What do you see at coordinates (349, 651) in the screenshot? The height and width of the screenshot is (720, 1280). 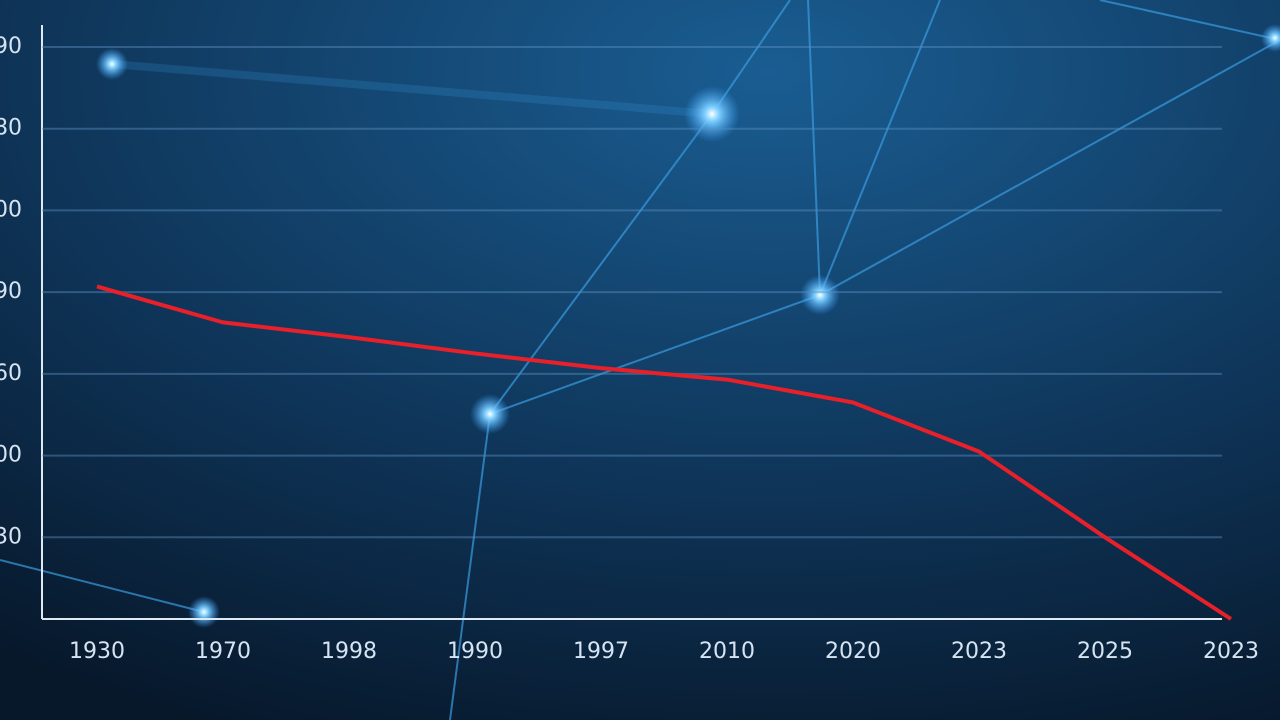 I see `x-tick-label: 1998` at bounding box center [349, 651].